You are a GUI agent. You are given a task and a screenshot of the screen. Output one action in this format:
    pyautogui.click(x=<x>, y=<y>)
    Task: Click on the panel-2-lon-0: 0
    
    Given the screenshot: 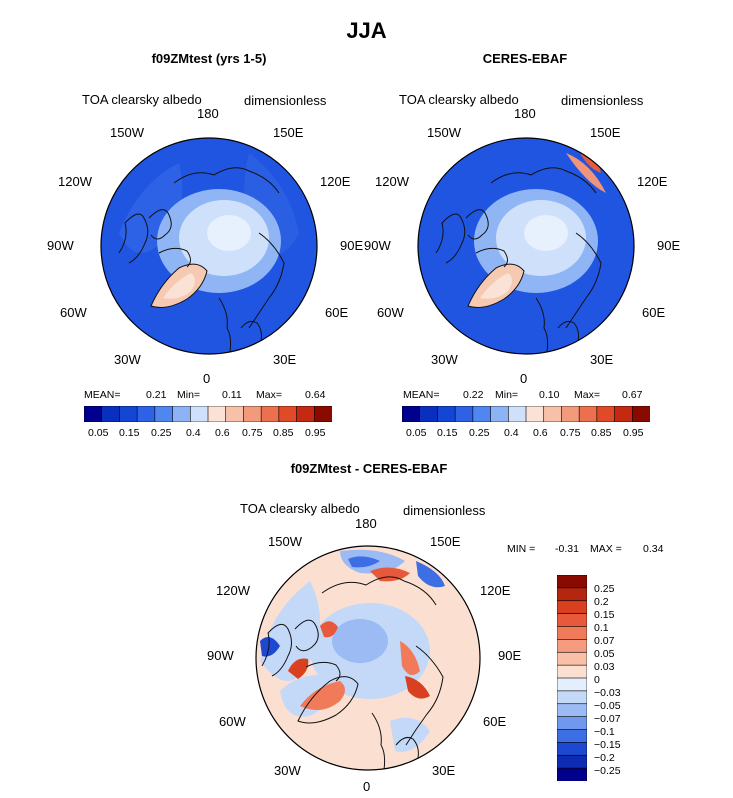 What is the action you would take?
    pyautogui.click(x=524, y=378)
    